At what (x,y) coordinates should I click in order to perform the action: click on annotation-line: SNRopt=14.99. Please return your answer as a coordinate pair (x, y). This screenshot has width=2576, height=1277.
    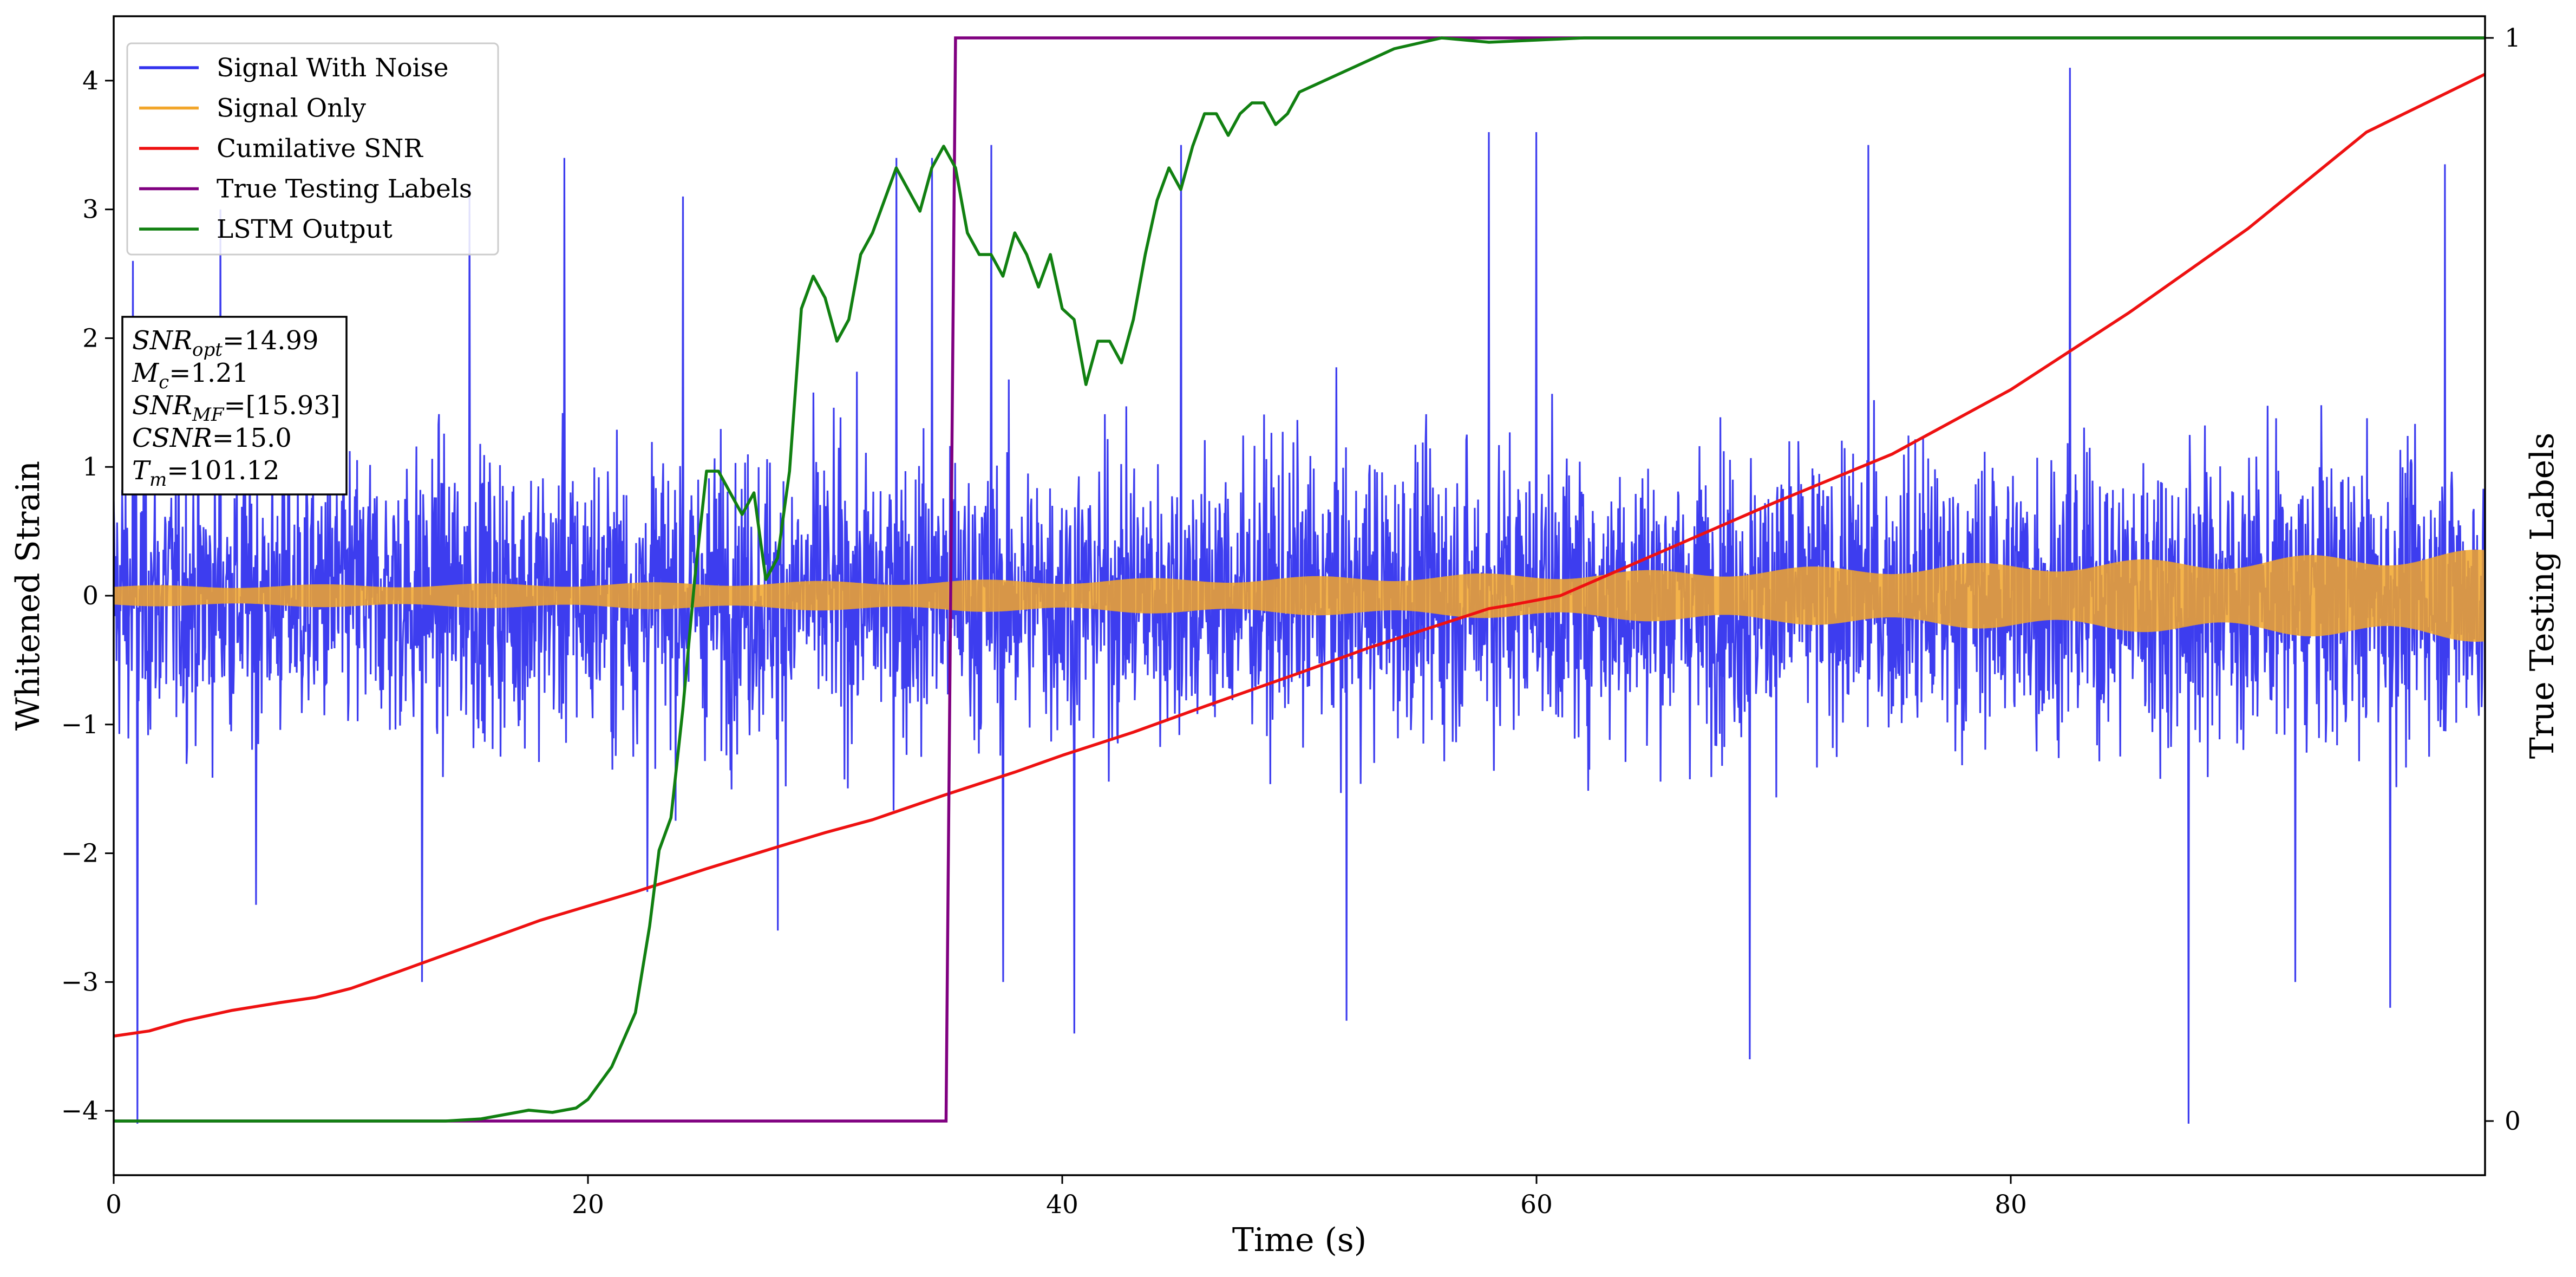
    Looking at the image, I should click on (225, 343).